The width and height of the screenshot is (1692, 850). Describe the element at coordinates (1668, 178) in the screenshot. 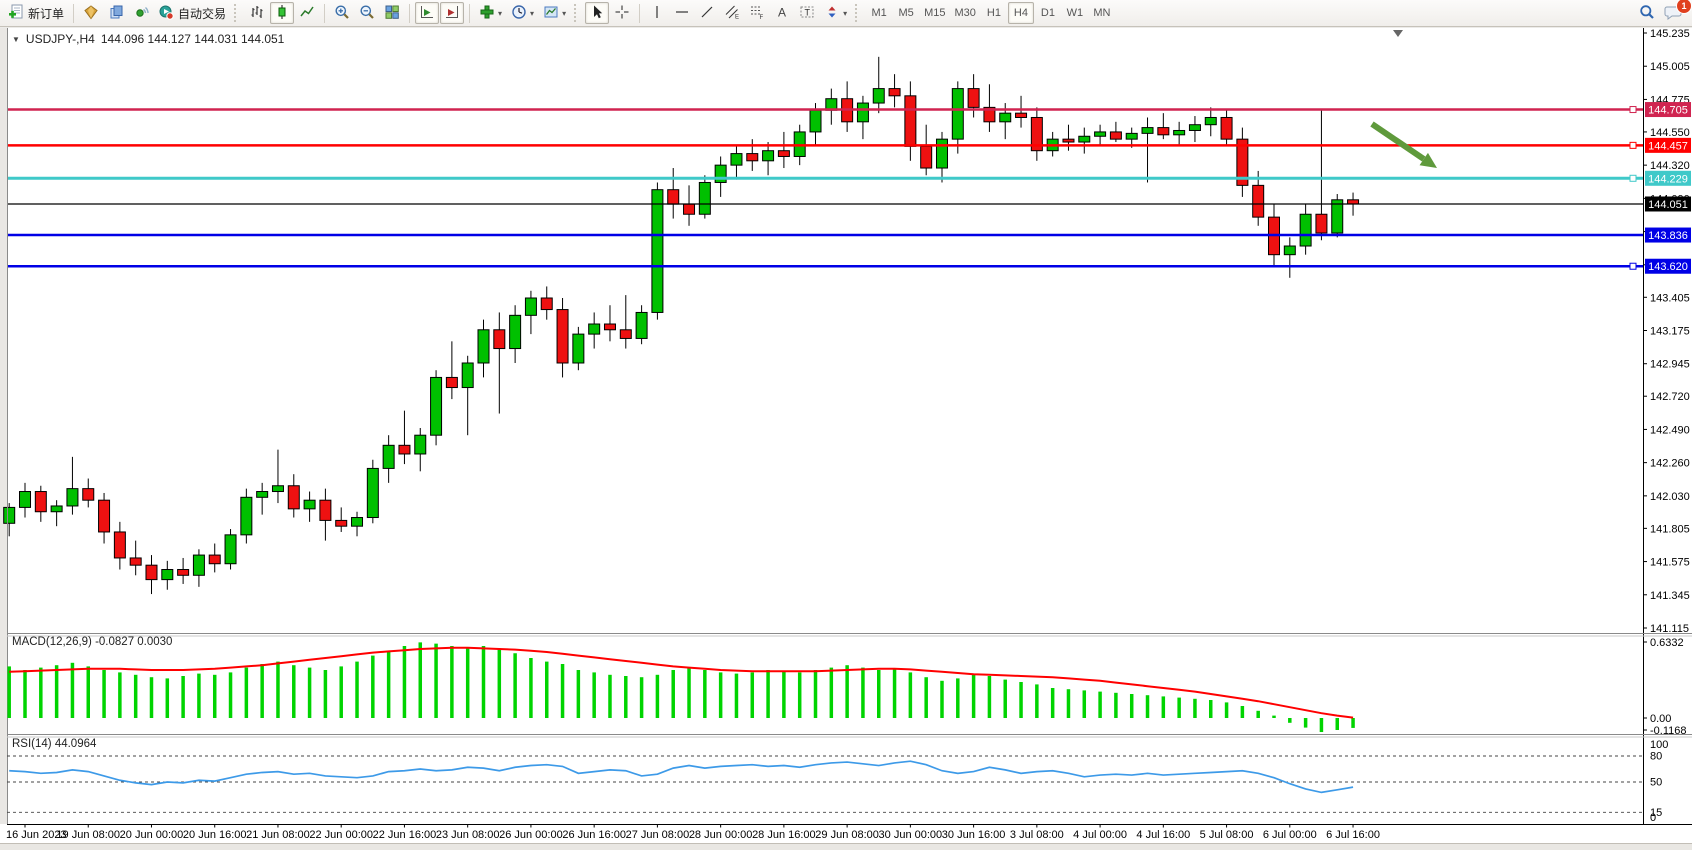

I see `price-badge-144.229: 144.229` at that location.